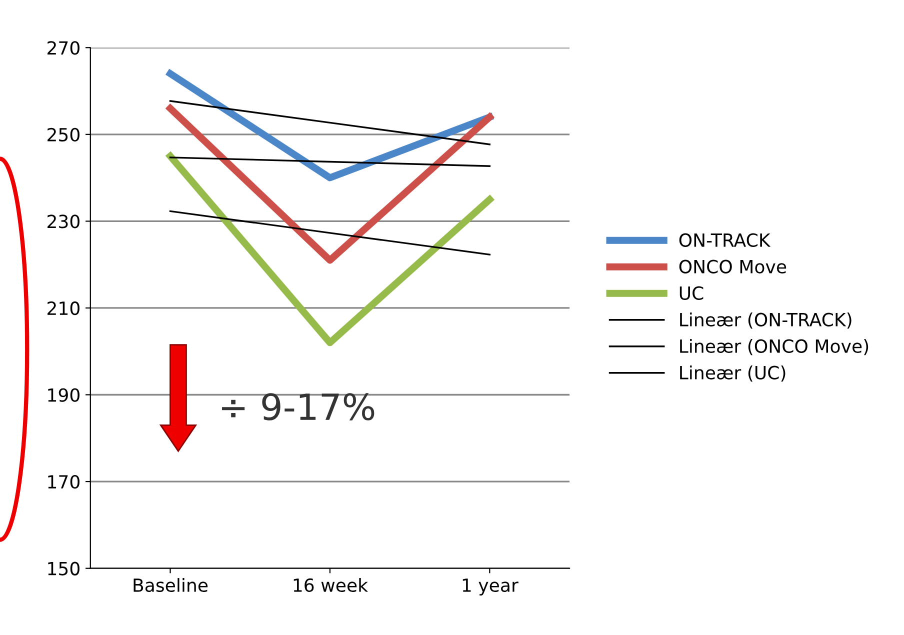  What do you see at coordinates (64, 569) in the screenshot?
I see `y-tick-label: 150` at bounding box center [64, 569].